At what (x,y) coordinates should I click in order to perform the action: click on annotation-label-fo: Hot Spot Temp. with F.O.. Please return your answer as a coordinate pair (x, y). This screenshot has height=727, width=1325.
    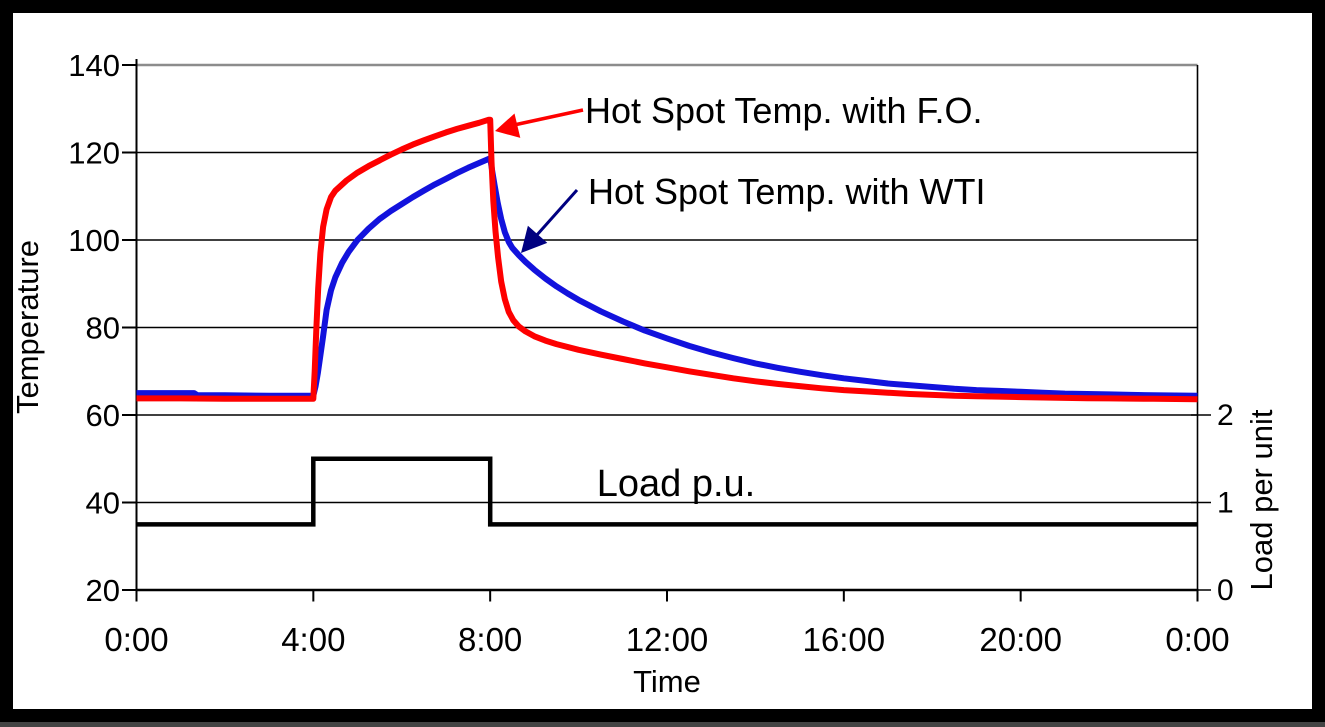
    Looking at the image, I should click on (784, 110).